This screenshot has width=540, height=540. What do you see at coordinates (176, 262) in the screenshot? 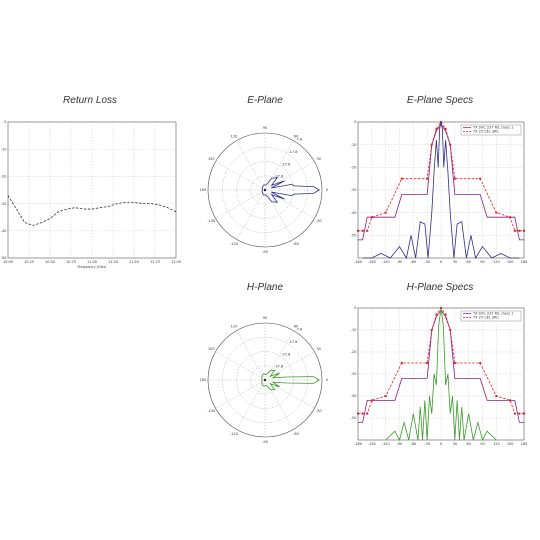
I see `x-tick-label: 12.00` at bounding box center [176, 262].